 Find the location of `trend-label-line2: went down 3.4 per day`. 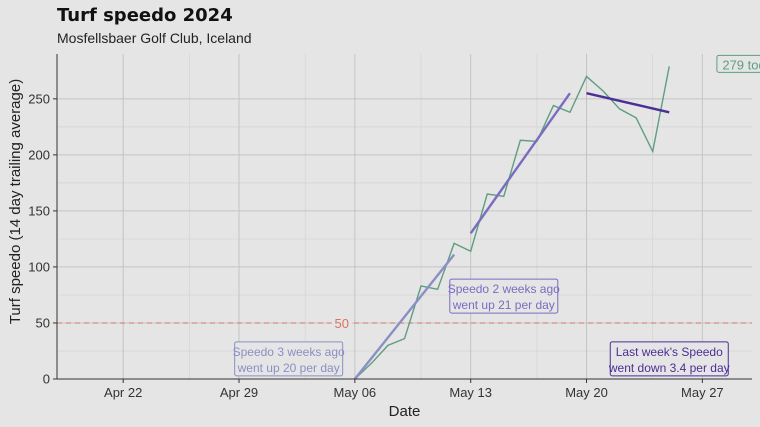

trend-label-line2: went down 3.4 per day is located at coordinates (669, 368).